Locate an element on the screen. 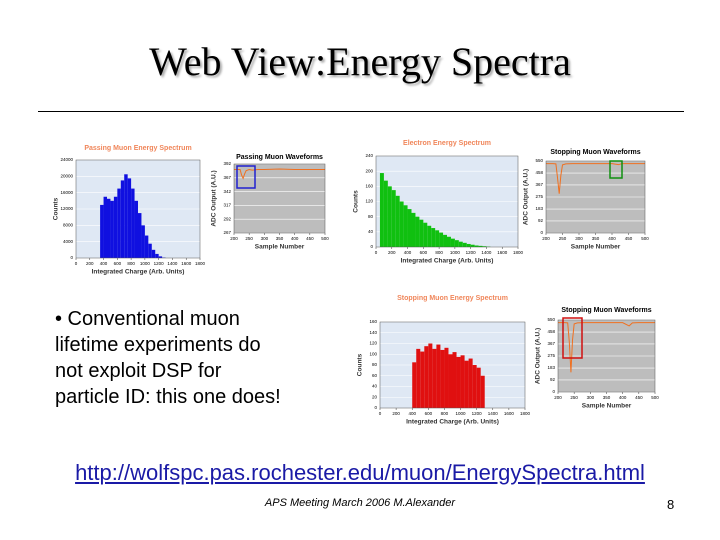 The height and width of the screenshot is (540, 720). x-tick-label: 1800 is located at coordinates (525, 413).